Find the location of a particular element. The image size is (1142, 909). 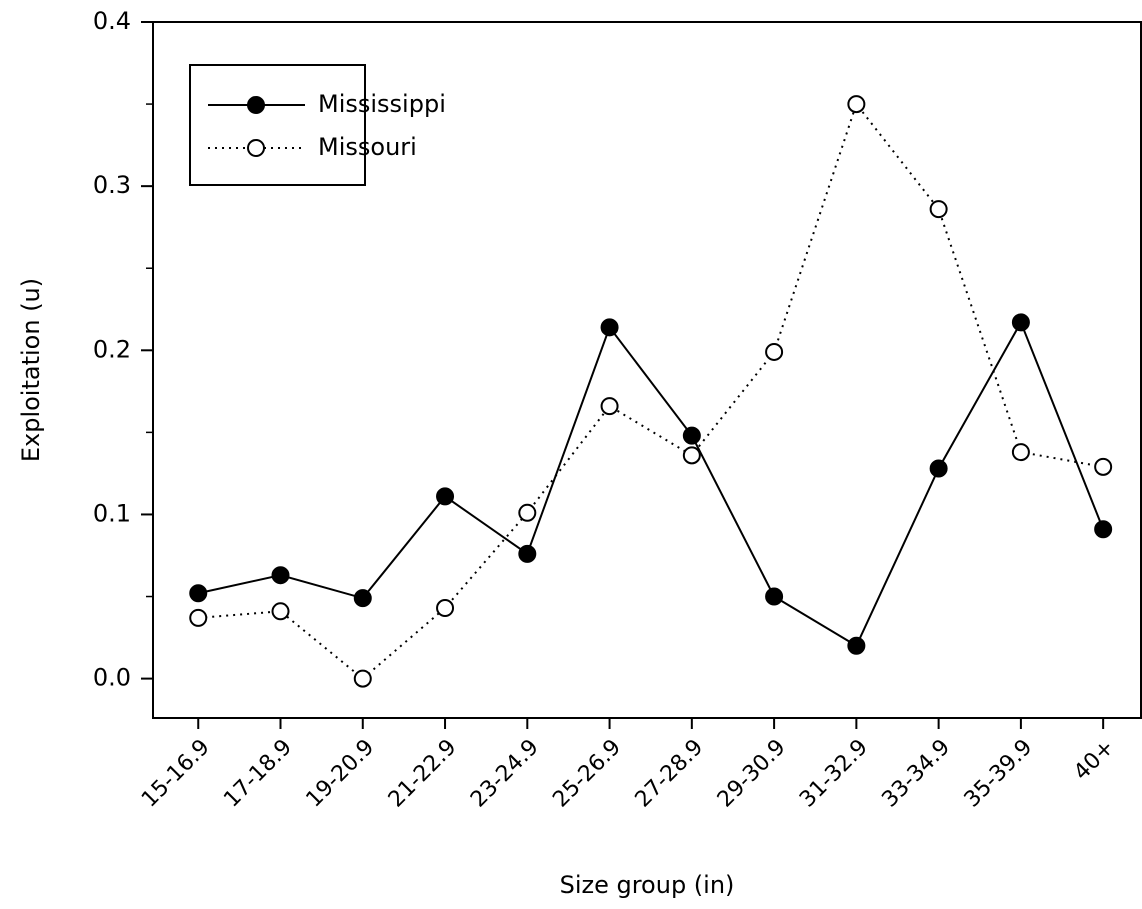

x-tick-label: 19-20.9 is located at coordinates (341, 774).